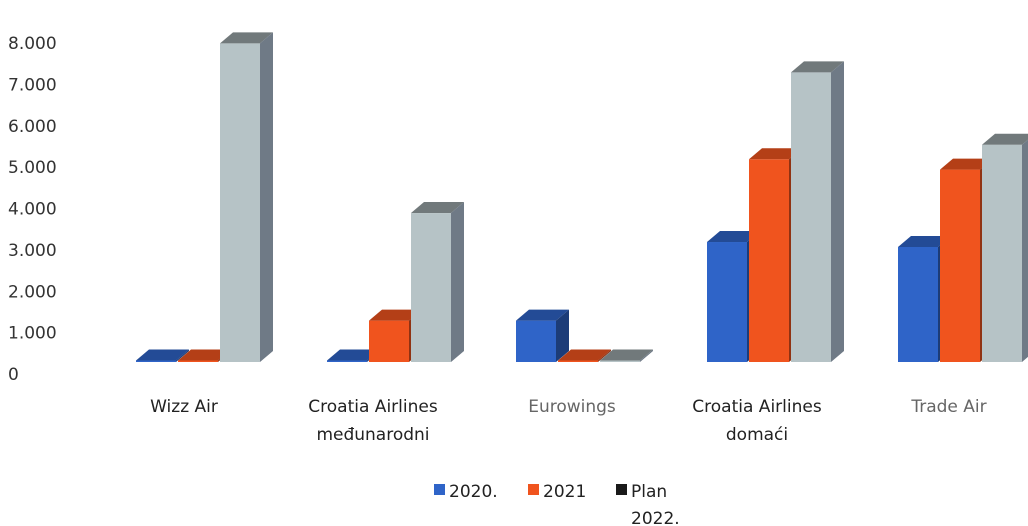 This screenshot has height=526, width=1028. What do you see at coordinates (564, 492) in the screenshot?
I see `legend-label: 2021` at bounding box center [564, 492].